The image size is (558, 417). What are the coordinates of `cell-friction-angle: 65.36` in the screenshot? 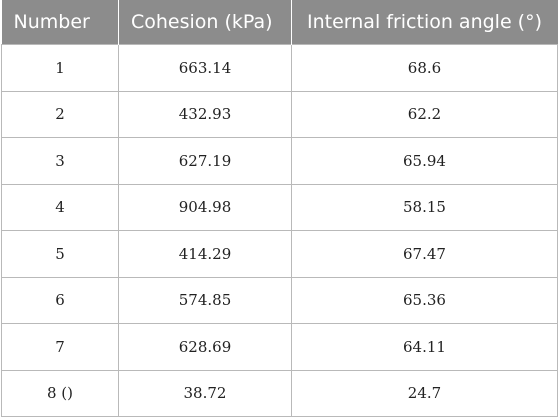 It's located at (424, 300).